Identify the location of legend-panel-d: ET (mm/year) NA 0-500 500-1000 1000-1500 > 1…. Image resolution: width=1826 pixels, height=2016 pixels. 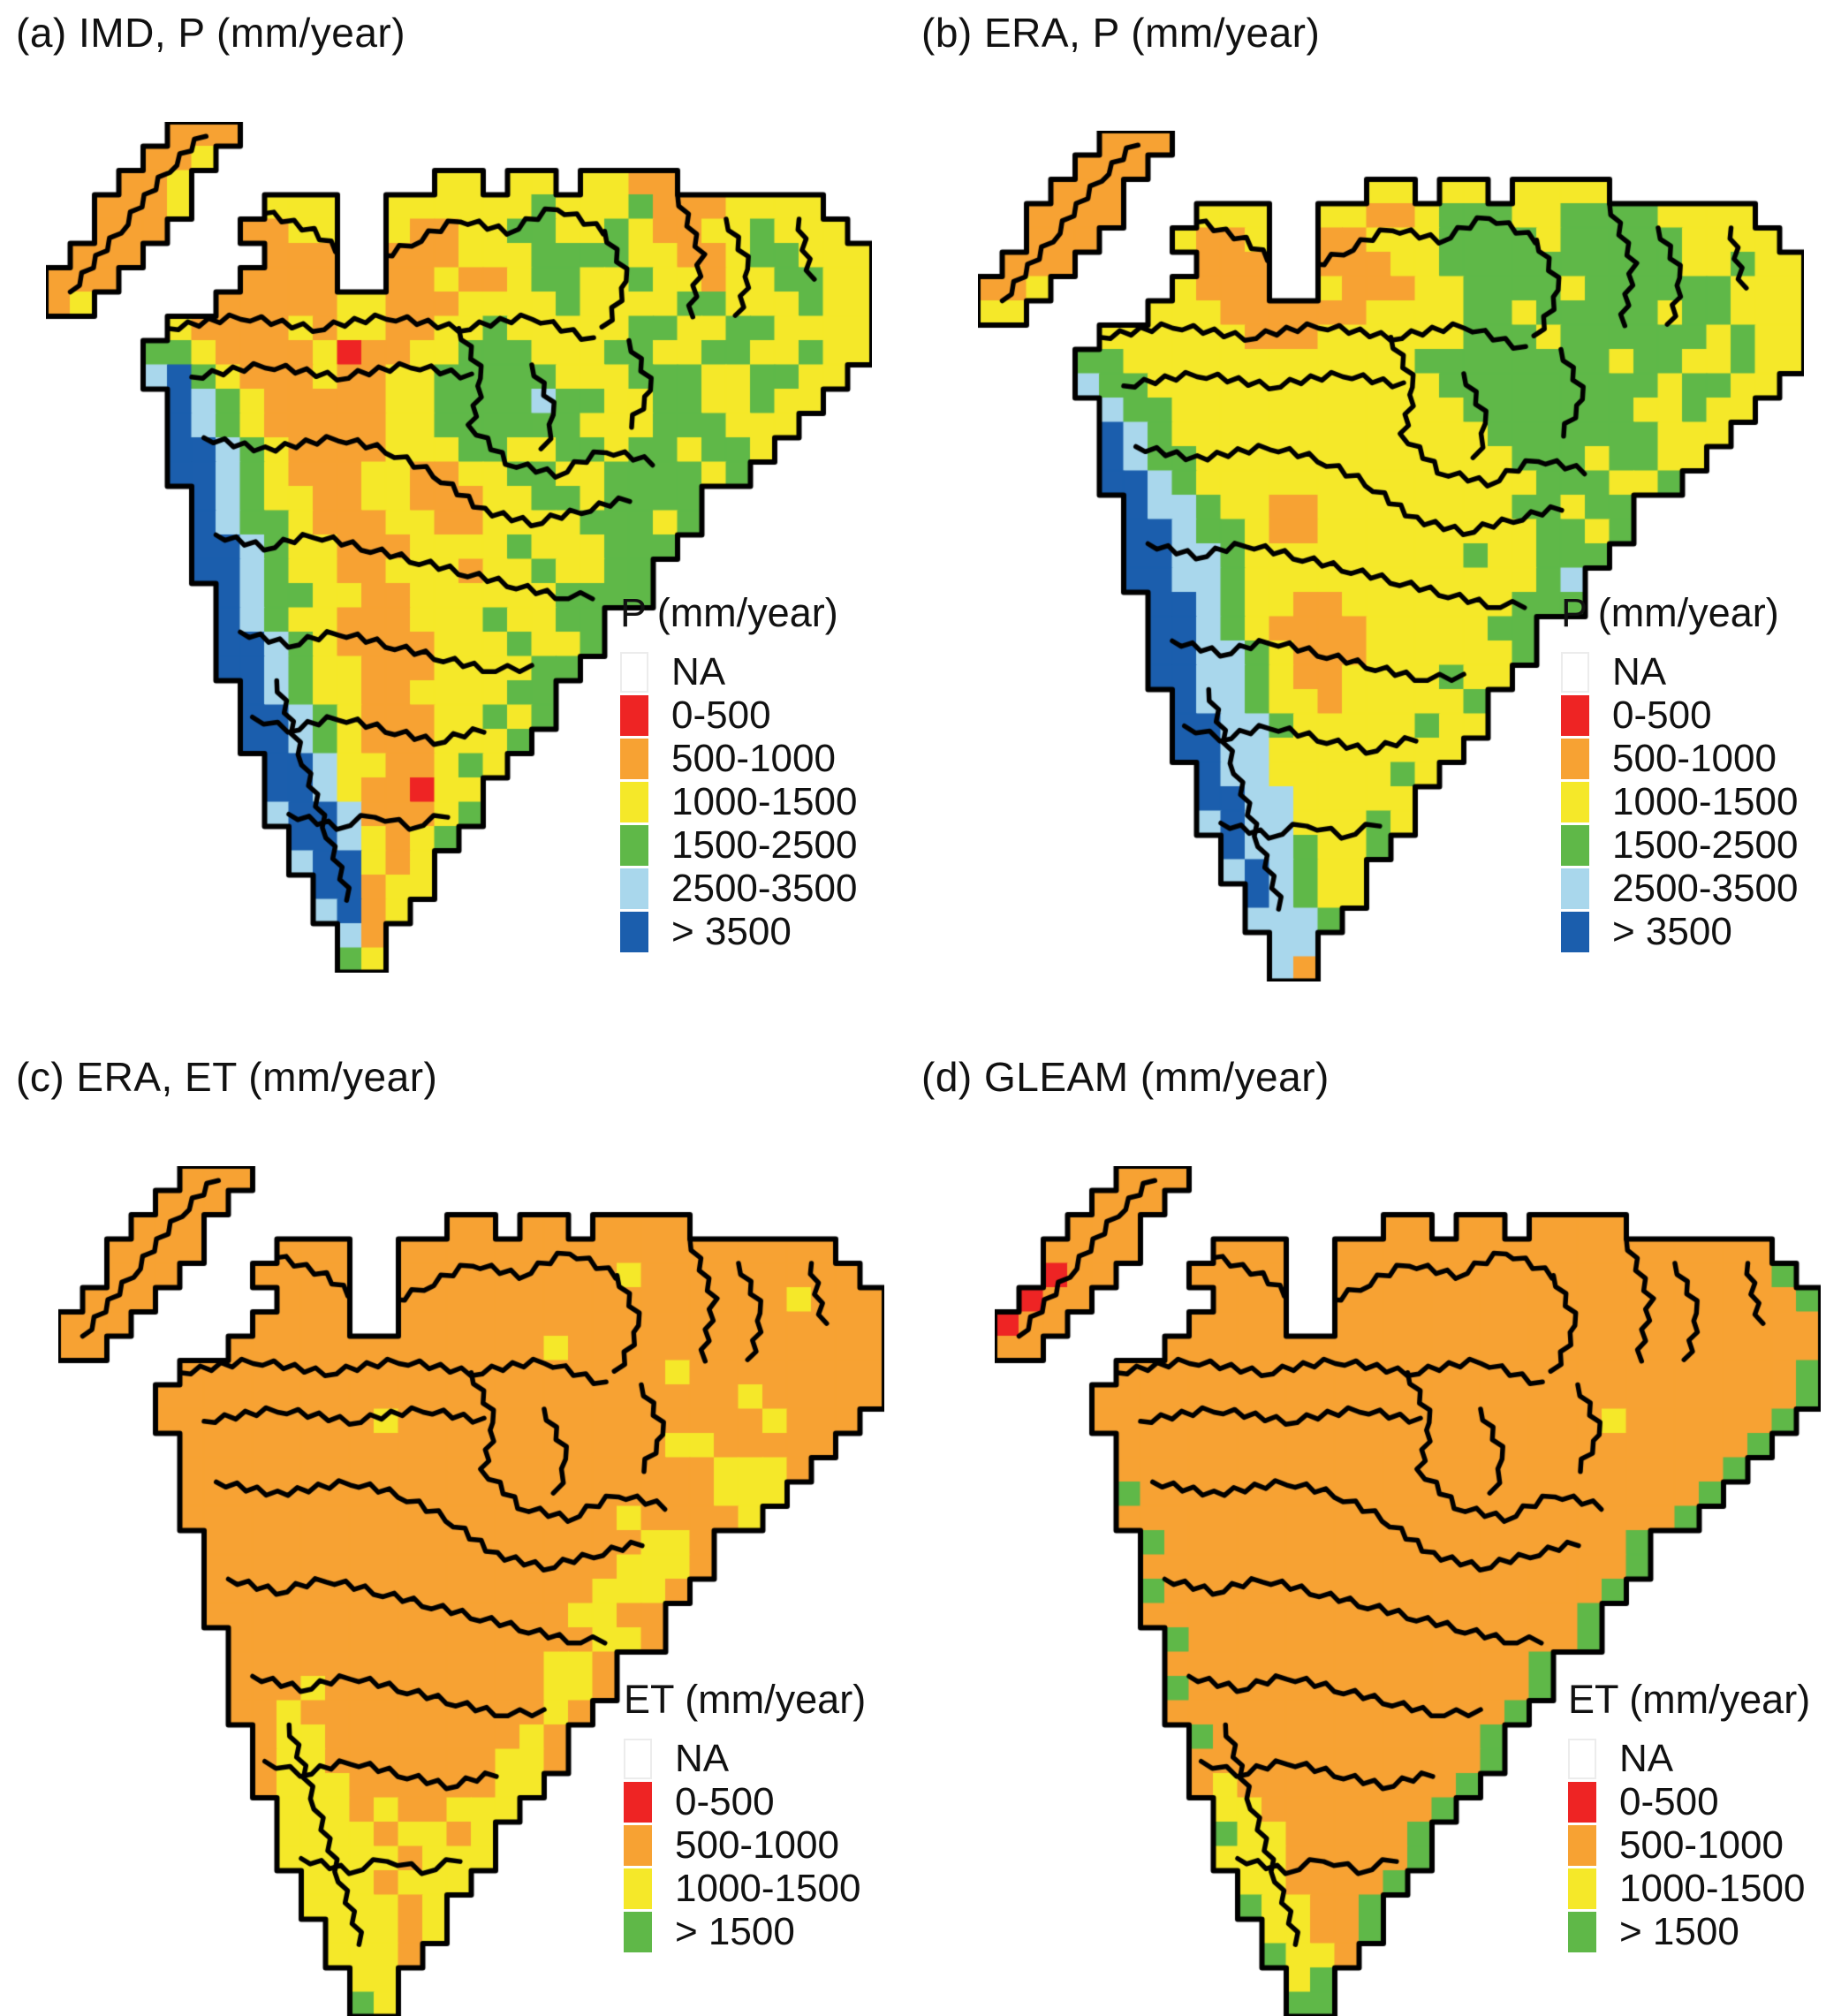
(1689, 1815).